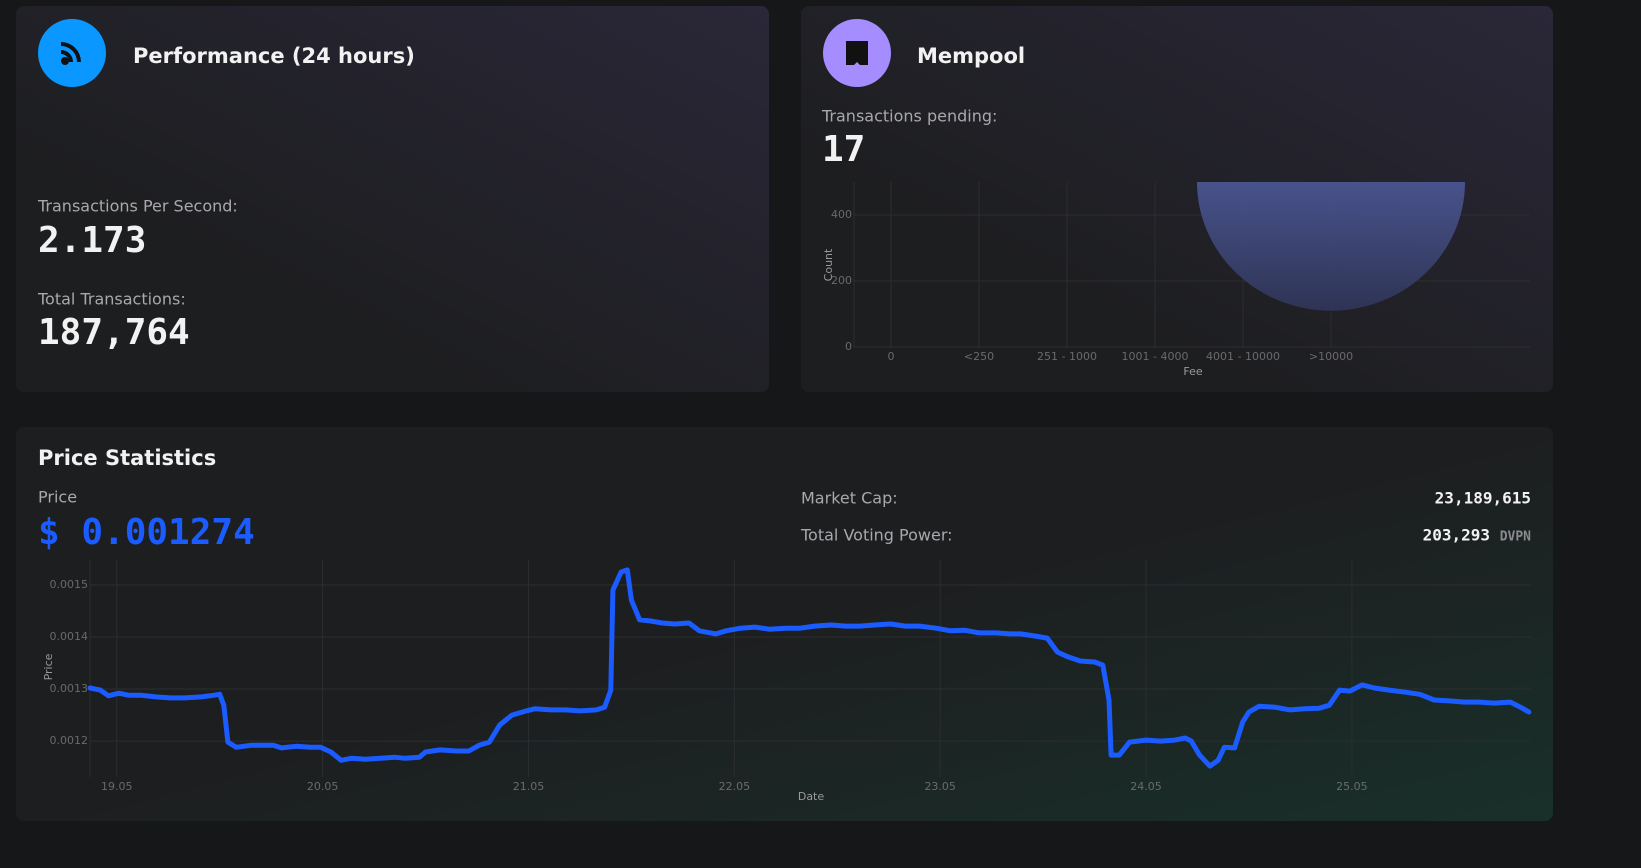  What do you see at coordinates (529, 786) in the screenshot?
I see `x-tick-label: 21.05` at bounding box center [529, 786].